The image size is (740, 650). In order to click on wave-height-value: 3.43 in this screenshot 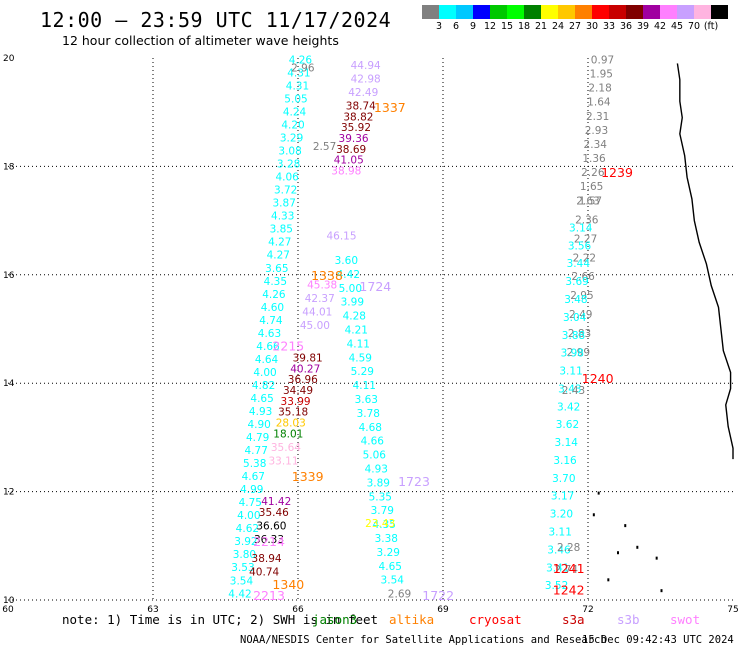, I will do `click(569, 389)`.